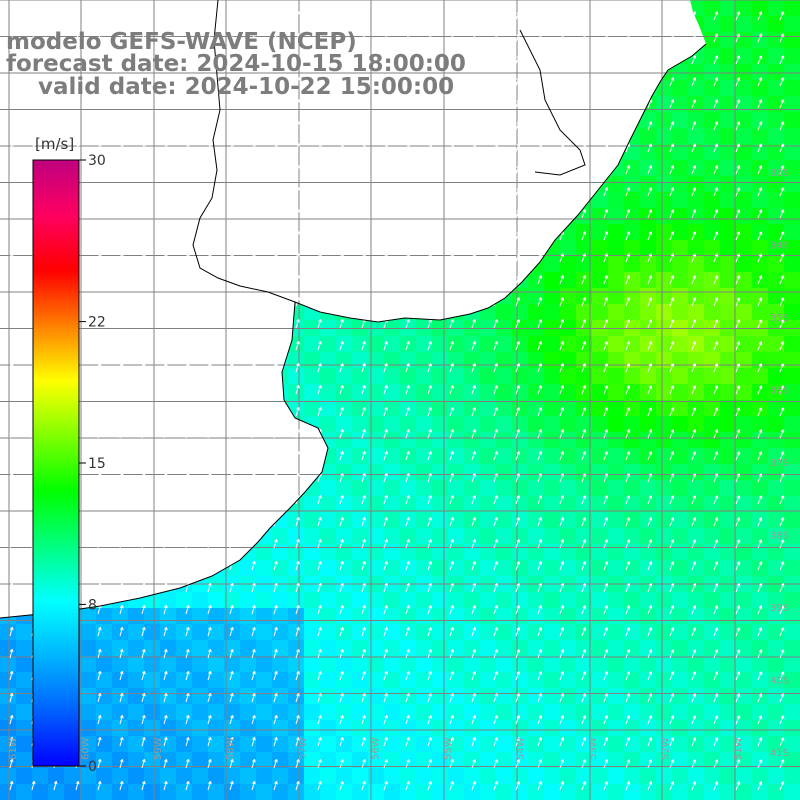 This screenshot has height=800, width=800. What do you see at coordinates (69, 455) in the screenshot?
I see `colorbar: [m/s] 30 22 15 8 0` at bounding box center [69, 455].